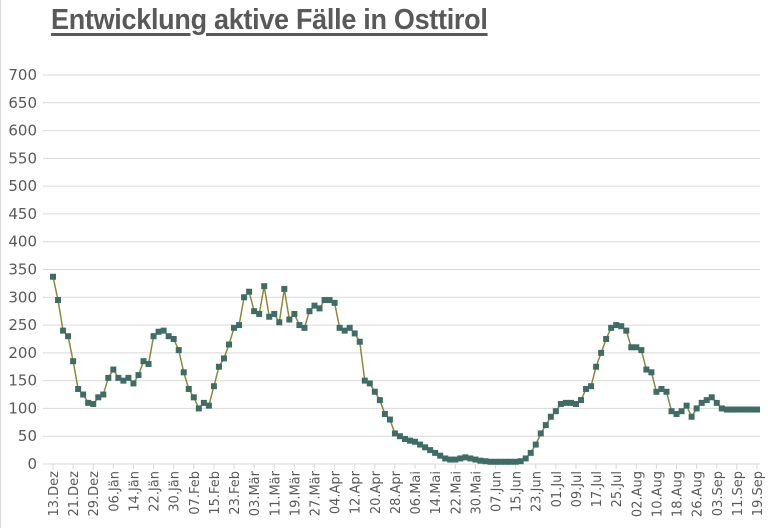  I want to click on chart-title: Entwicklung aktive Fälle in Osttirol, so click(269, 20).